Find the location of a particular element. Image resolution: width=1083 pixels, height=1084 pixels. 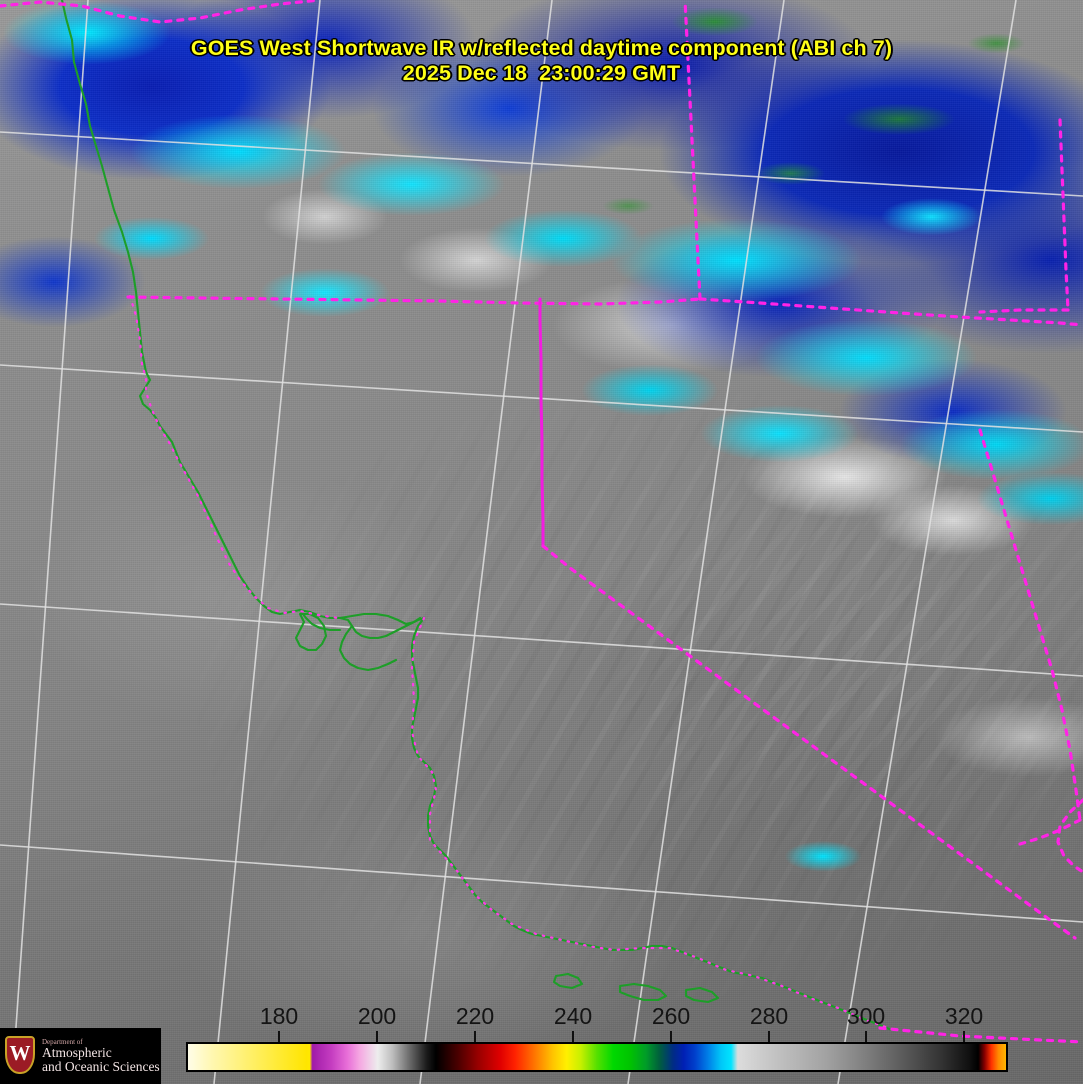

uw-crest-icon: W is located at coordinates (20, 1056).